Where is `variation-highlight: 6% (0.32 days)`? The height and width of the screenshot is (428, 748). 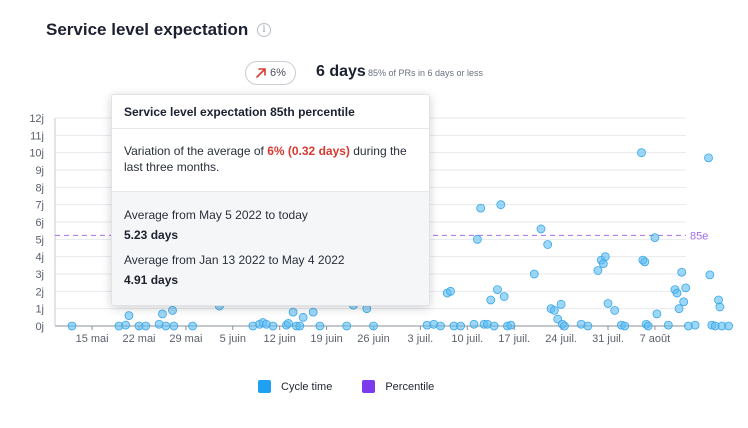
variation-highlight: 6% (0.32 days) is located at coordinates (308, 151).